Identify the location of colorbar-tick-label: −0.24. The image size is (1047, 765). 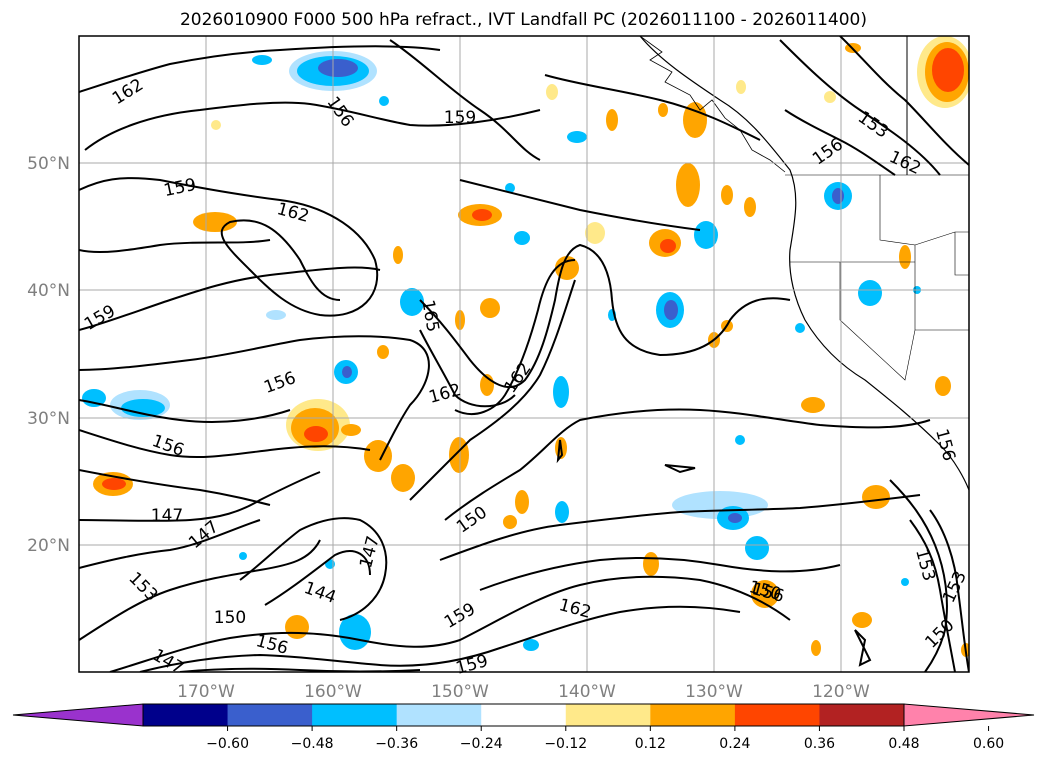
(481, 744).